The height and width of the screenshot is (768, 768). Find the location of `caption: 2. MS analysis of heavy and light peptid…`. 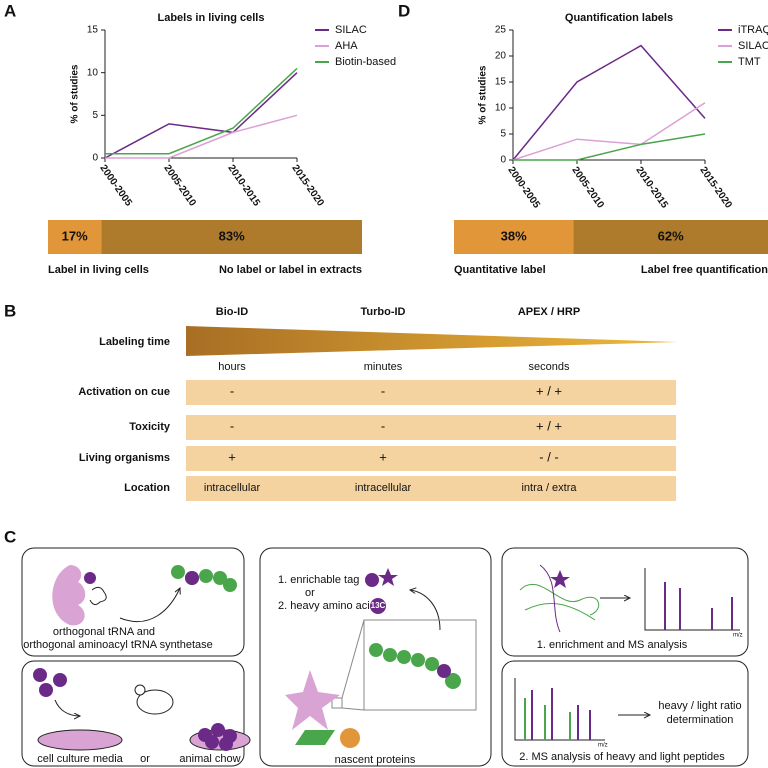

caption: 2. MS analysis of heavy and light peptid… is located at coordinates (622, 757).